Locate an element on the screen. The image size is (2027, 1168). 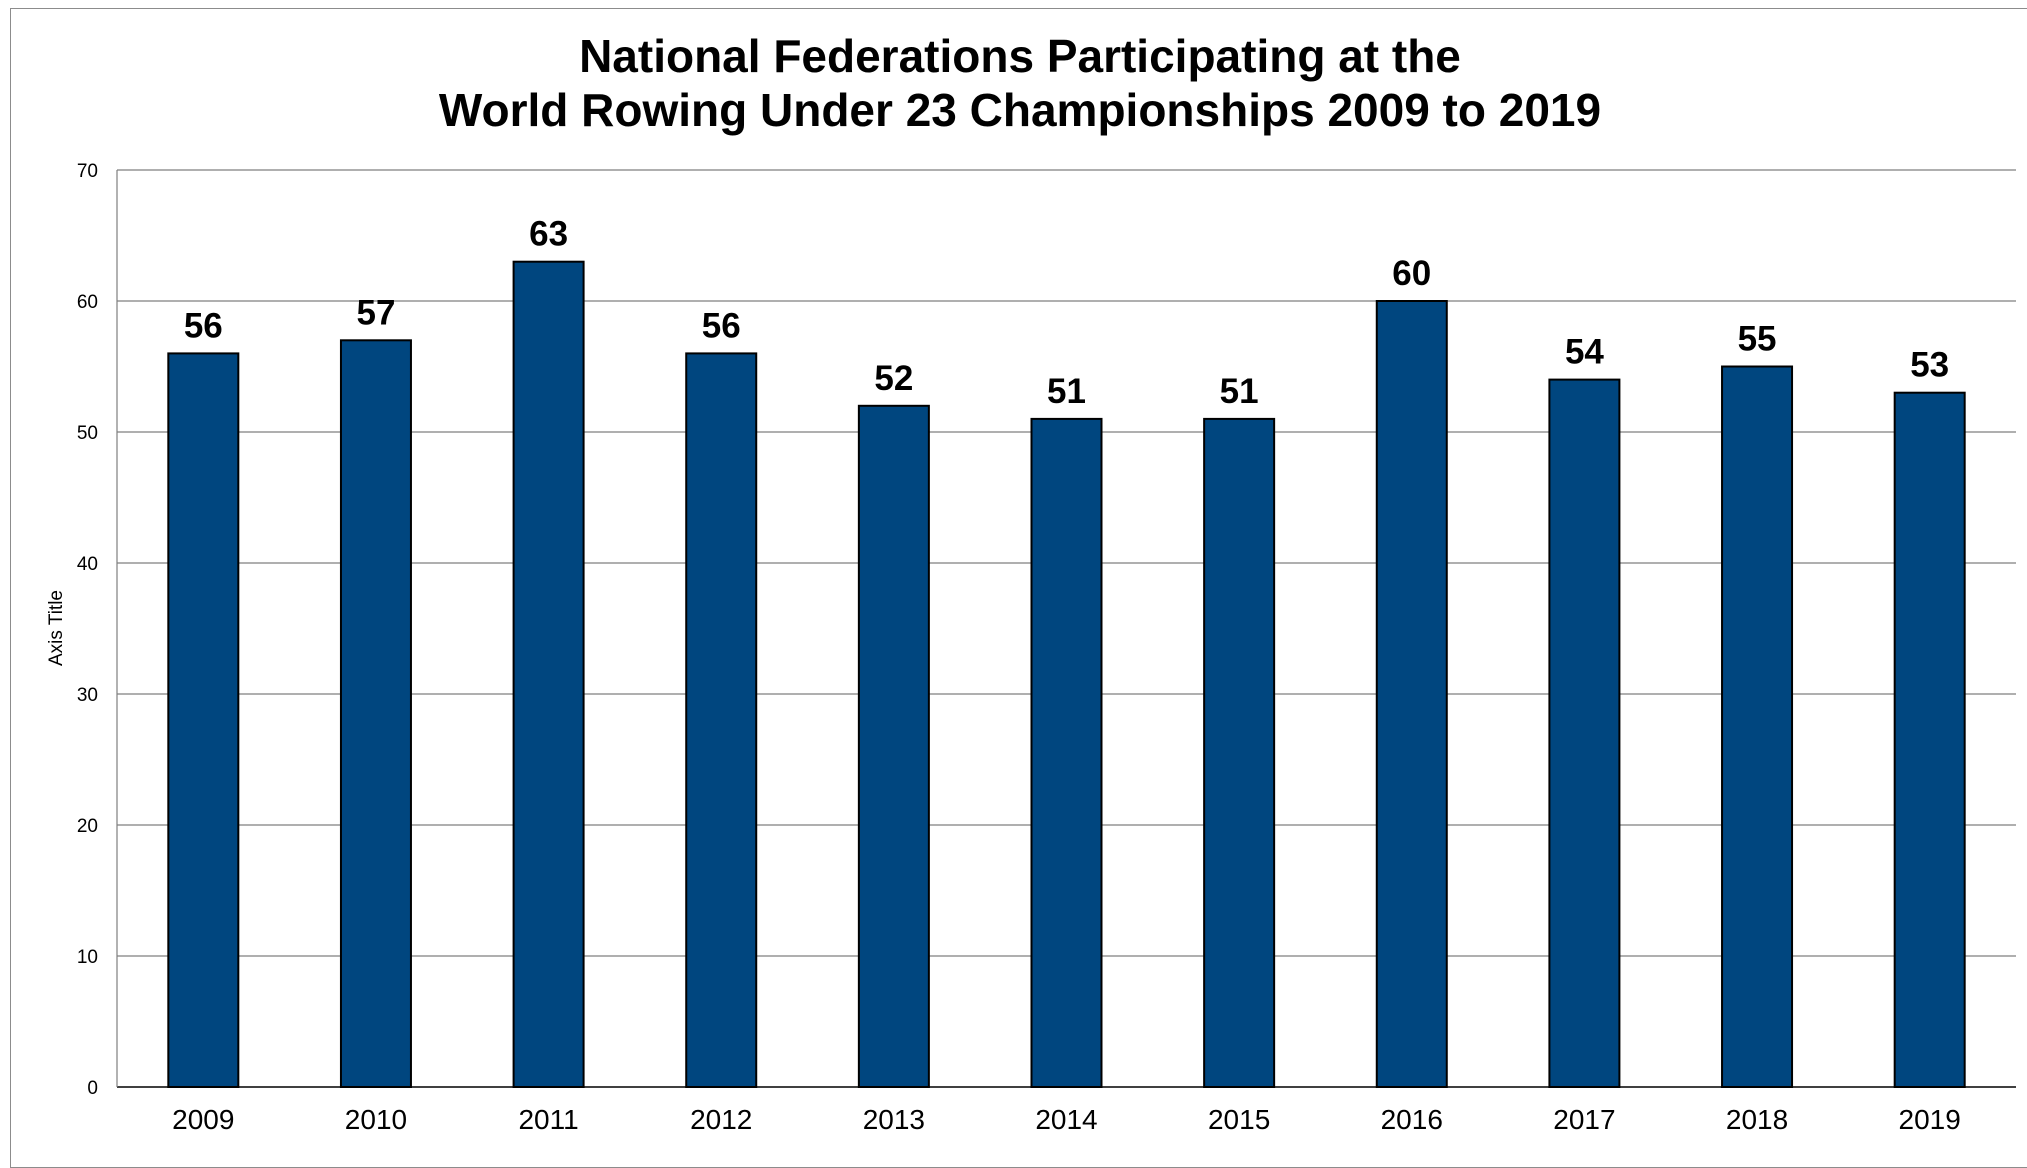
y-tick-label: 30 is located at coordinates (87, 695).